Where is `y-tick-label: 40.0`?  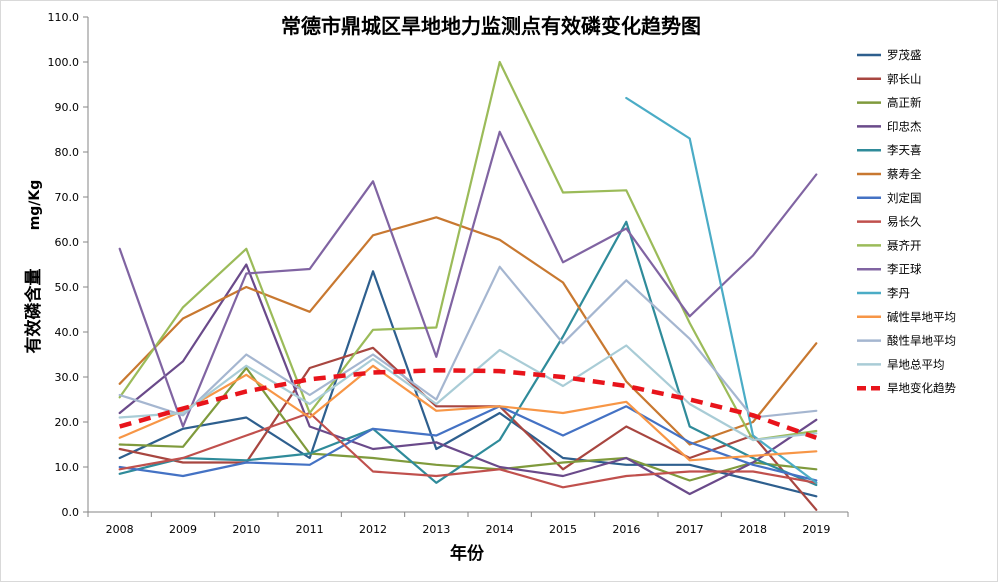
y-tick-label: 40.0 is located at coordinates (67, 332).